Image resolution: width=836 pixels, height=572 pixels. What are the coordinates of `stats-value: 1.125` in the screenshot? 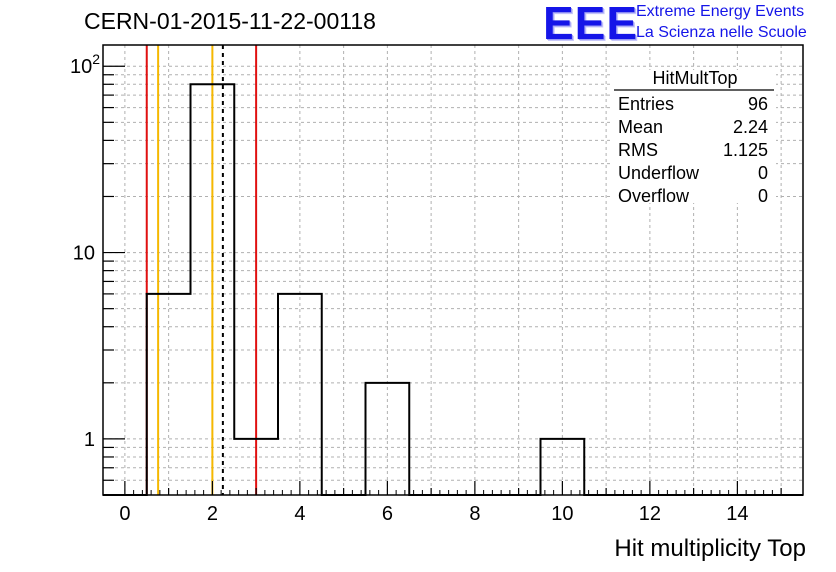 It's located at (745, 150).